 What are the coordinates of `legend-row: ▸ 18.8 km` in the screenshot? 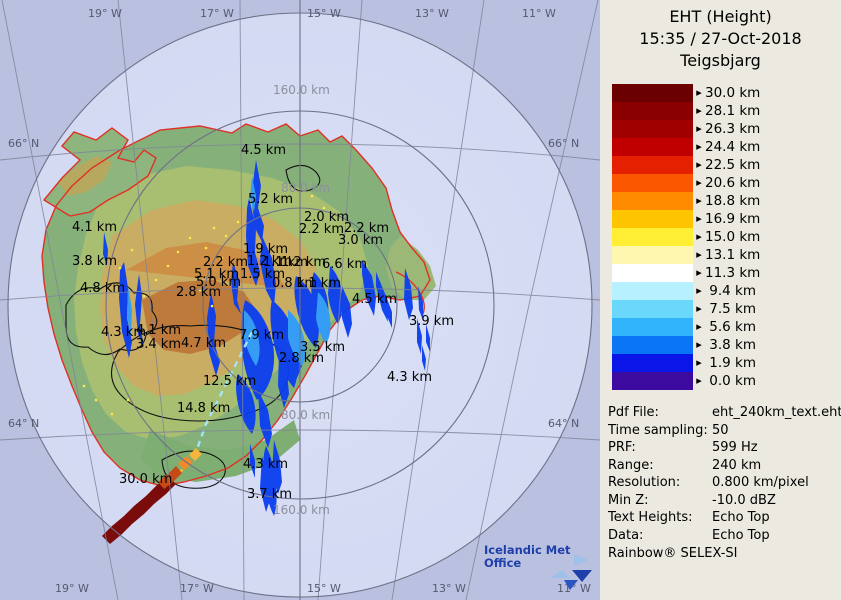 It's located at (726, 201).